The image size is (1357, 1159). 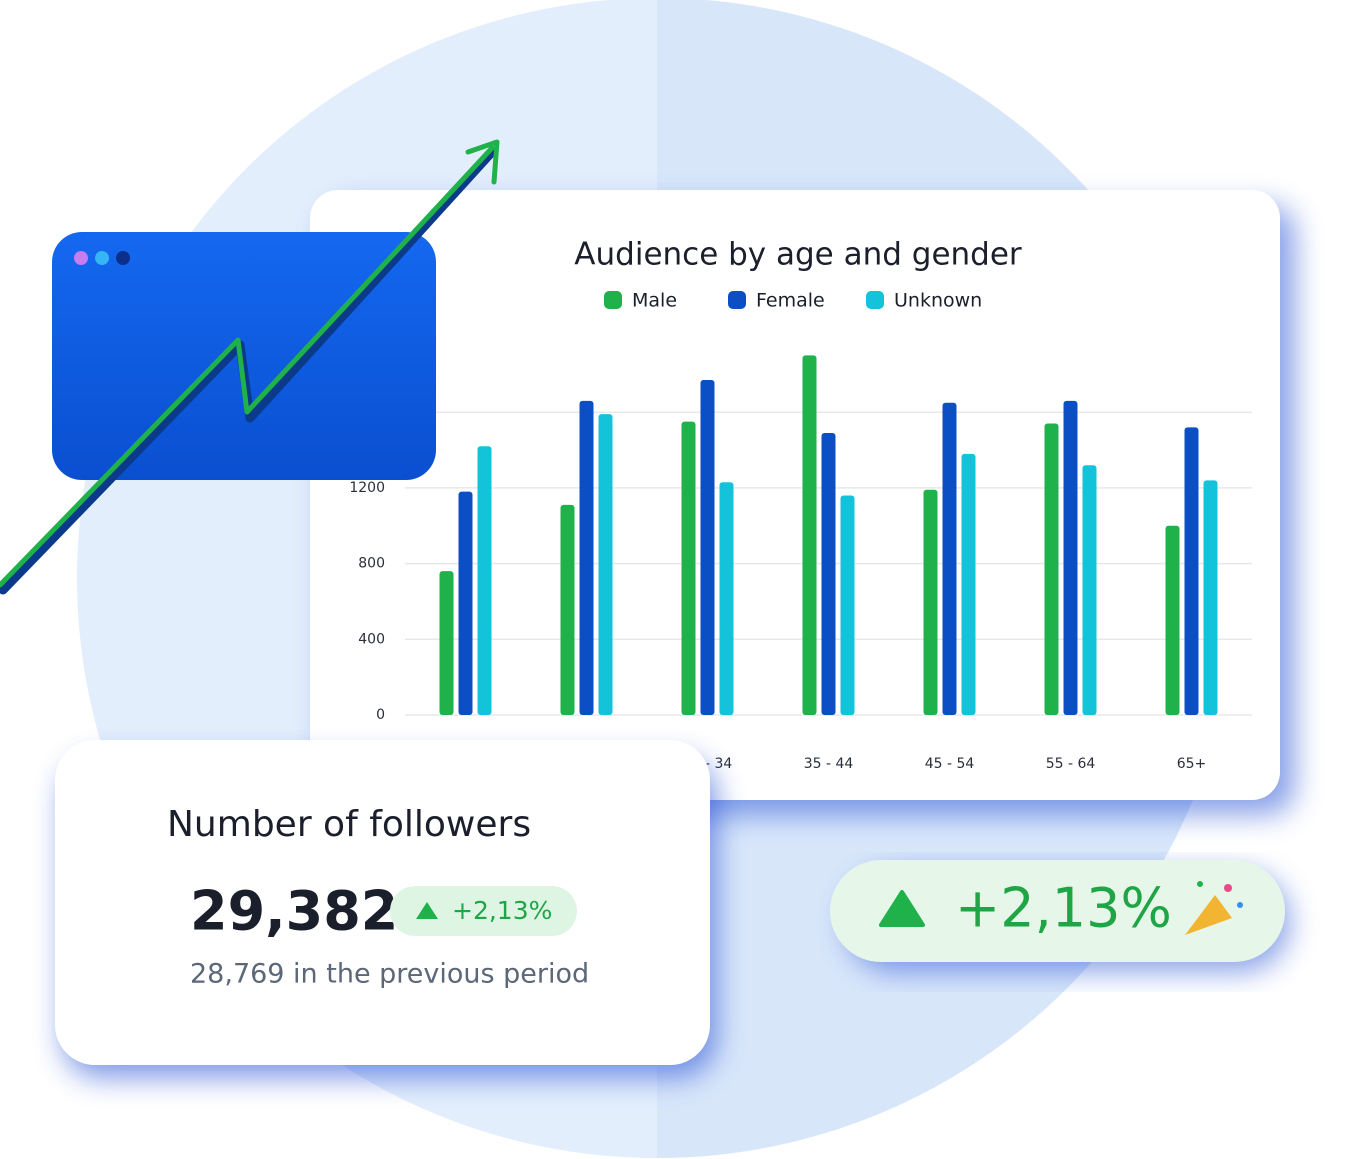 What do you see at coordinates (482, 162) in the screenshot?
I see `arrow-head` at bounding box center [482, 162].